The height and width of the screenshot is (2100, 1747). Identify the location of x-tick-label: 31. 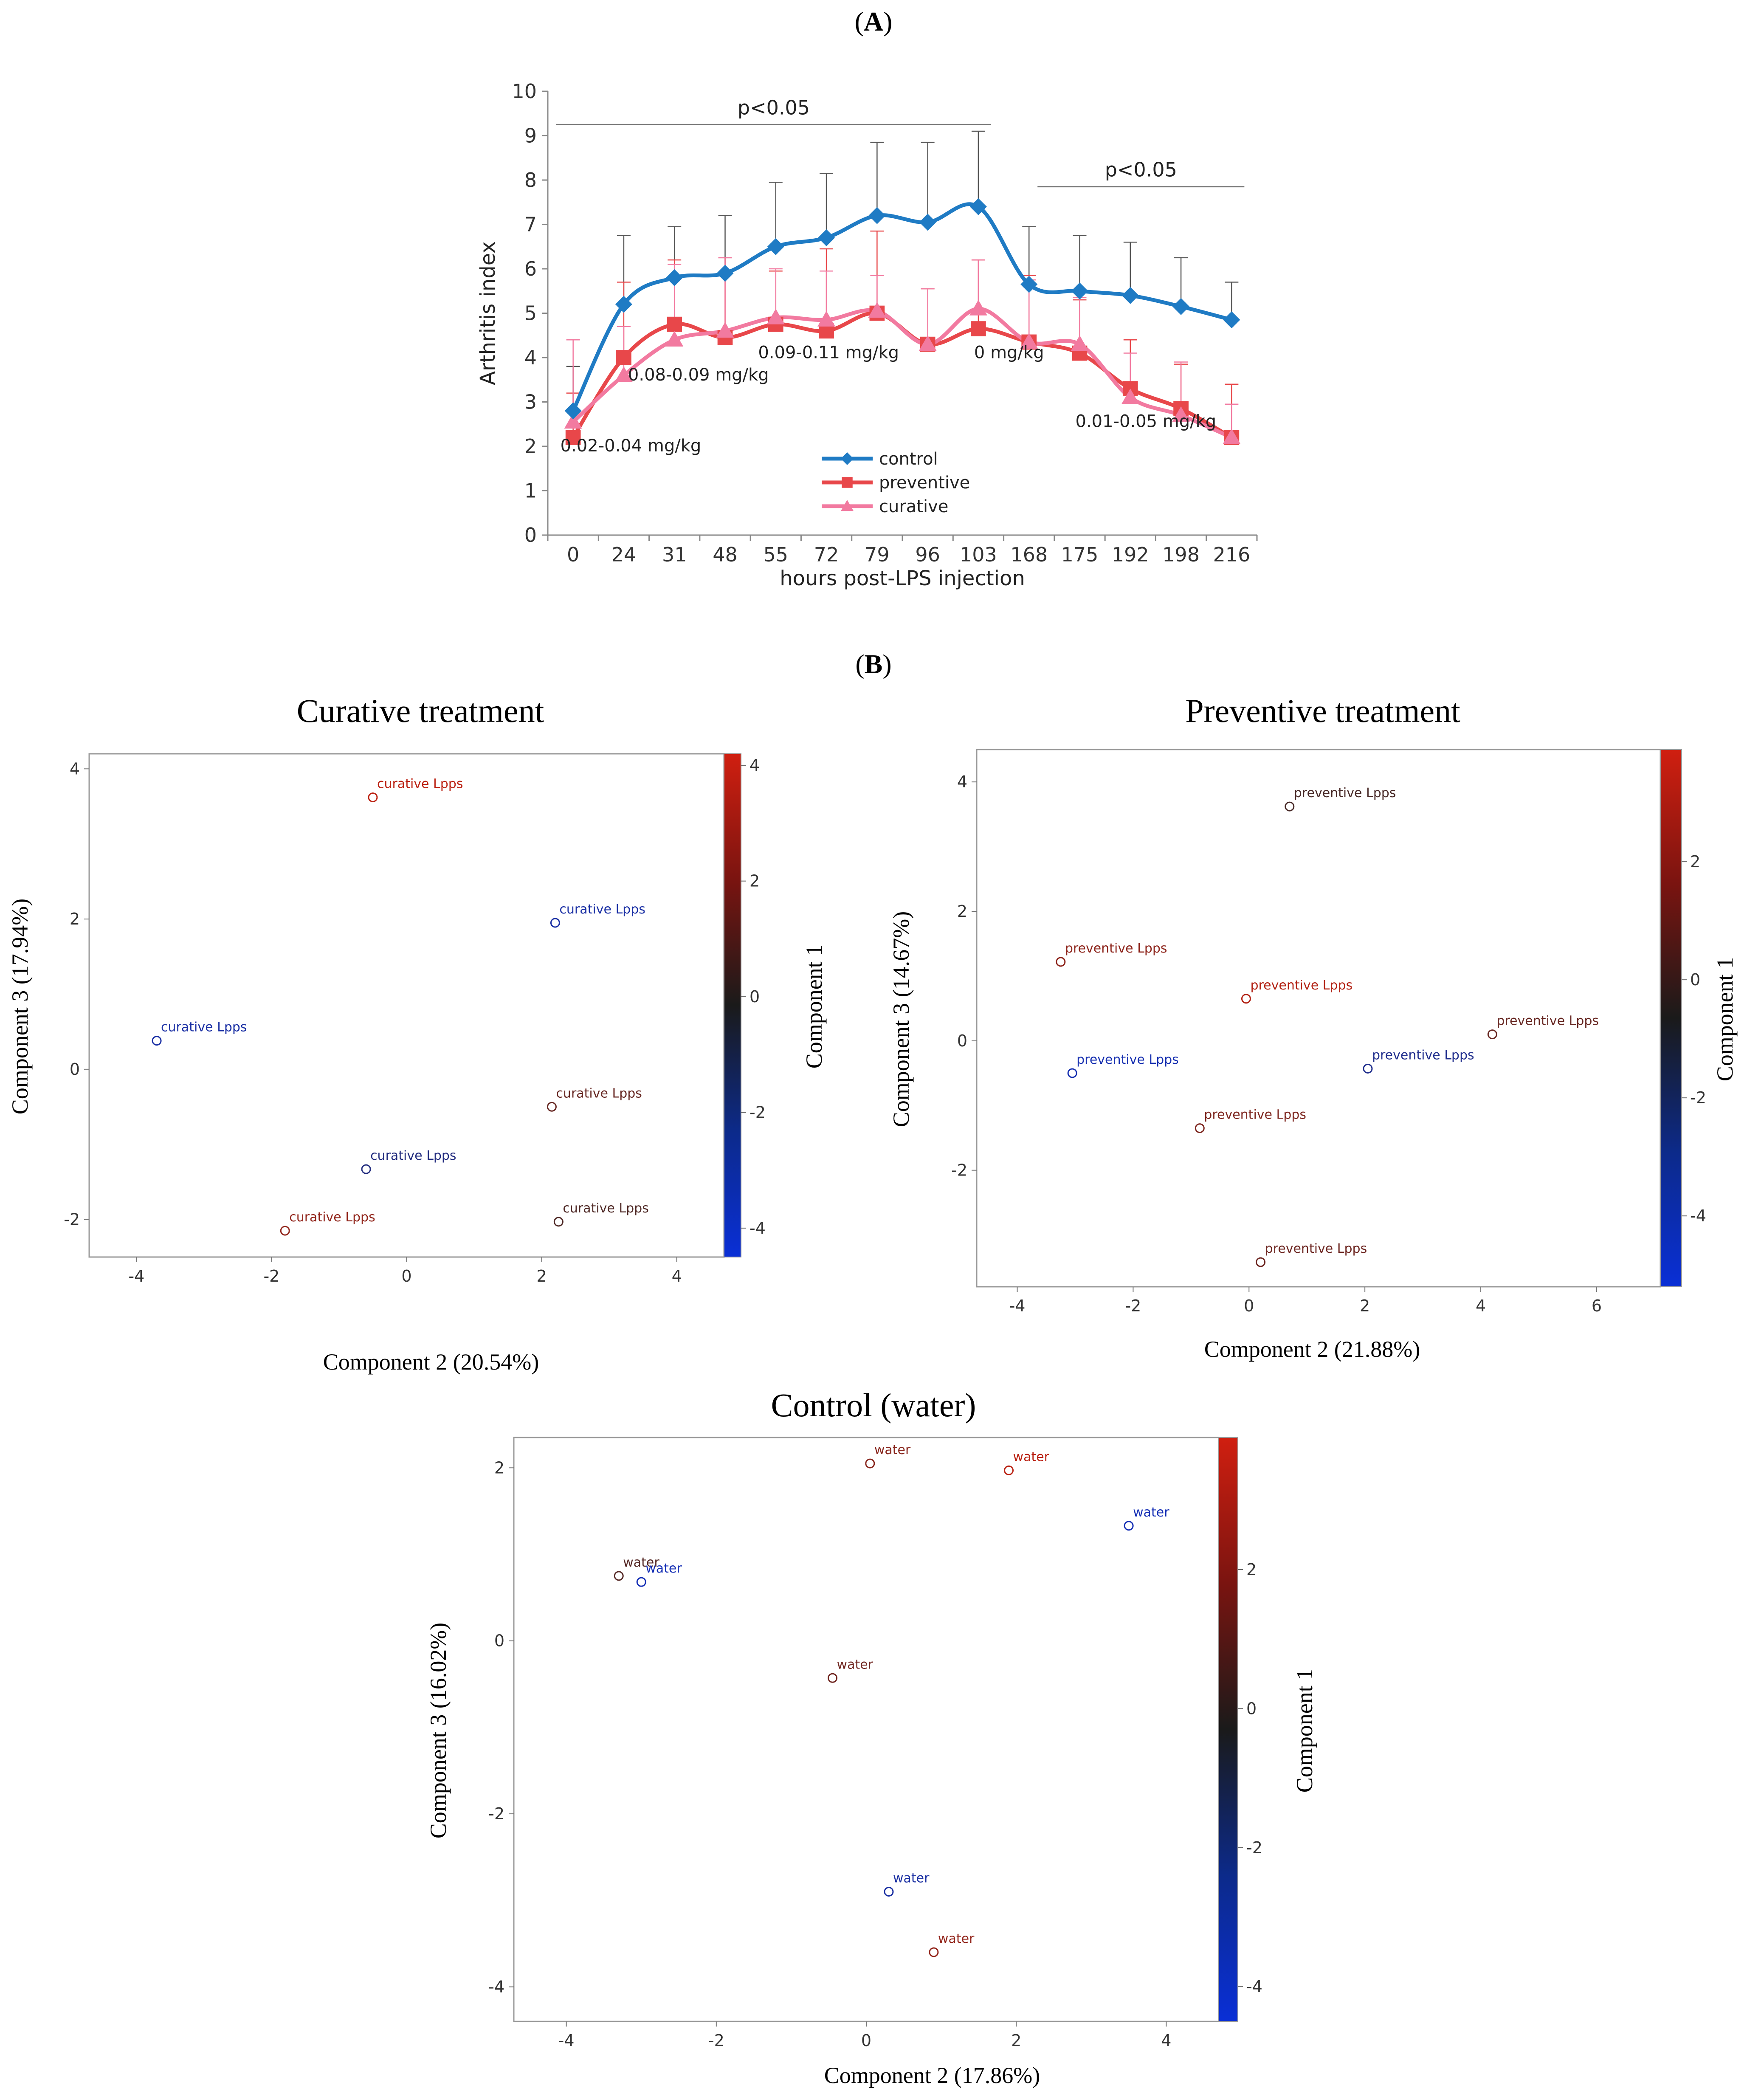
(674, 554).